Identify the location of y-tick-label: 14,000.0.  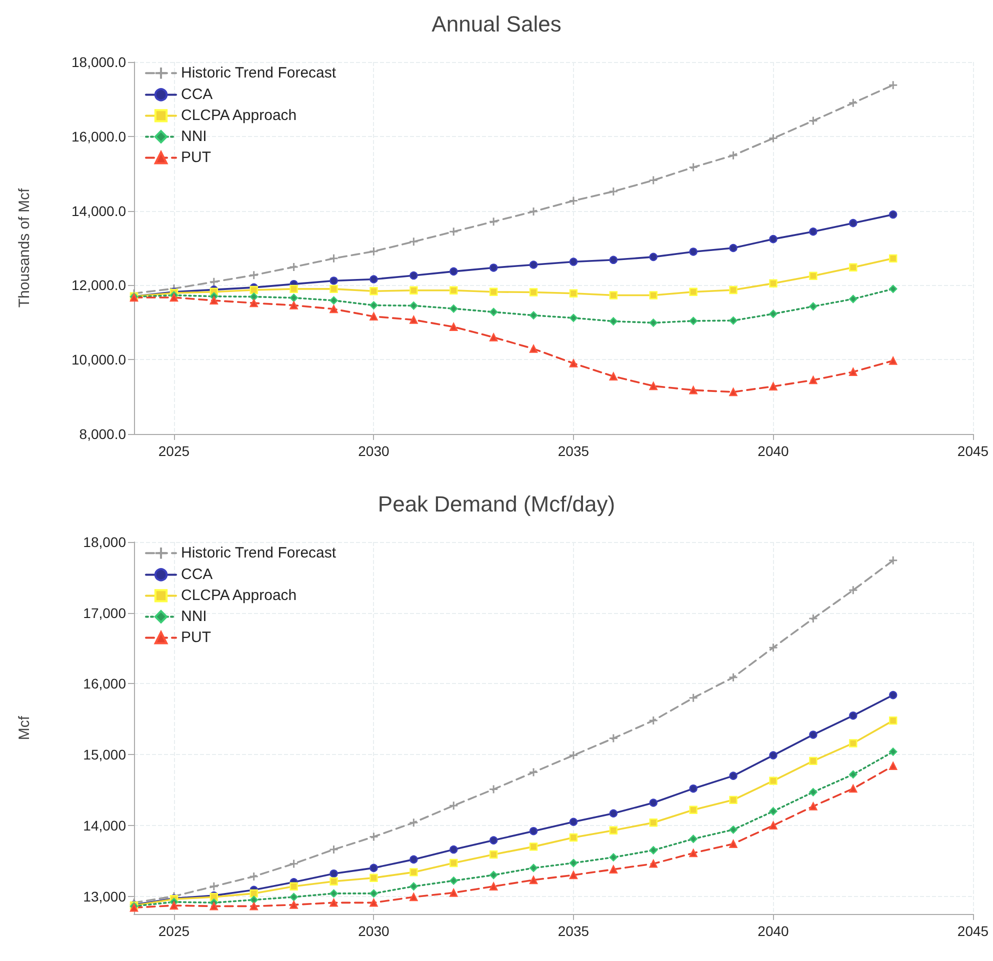
(99, 210).